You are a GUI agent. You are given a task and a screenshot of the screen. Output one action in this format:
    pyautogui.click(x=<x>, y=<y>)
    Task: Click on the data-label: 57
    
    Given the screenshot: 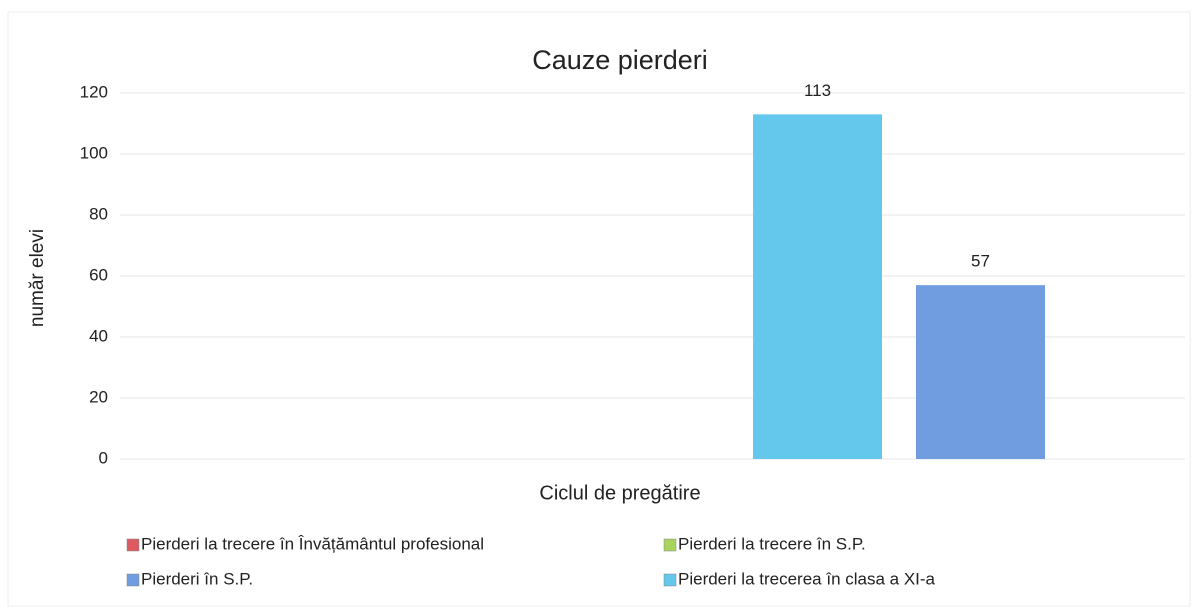 What is the action you would take?
    pyautogui.click(x=980, y=261)
    